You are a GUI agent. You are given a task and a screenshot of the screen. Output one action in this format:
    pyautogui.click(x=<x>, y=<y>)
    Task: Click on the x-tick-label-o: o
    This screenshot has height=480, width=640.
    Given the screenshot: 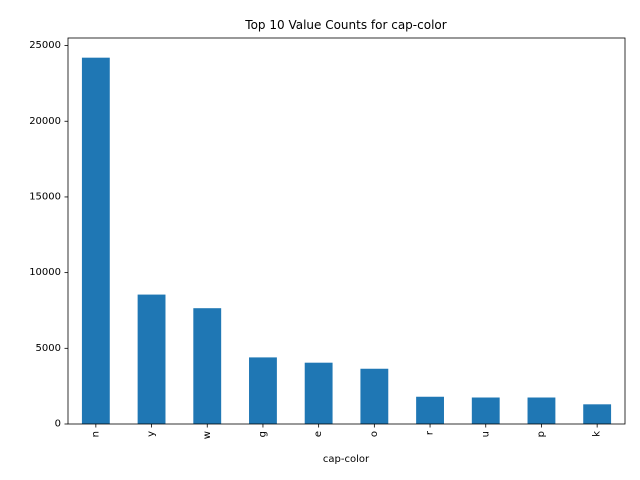 What is the action you would take?
    pyautogui.click(x=374, y=434)
    